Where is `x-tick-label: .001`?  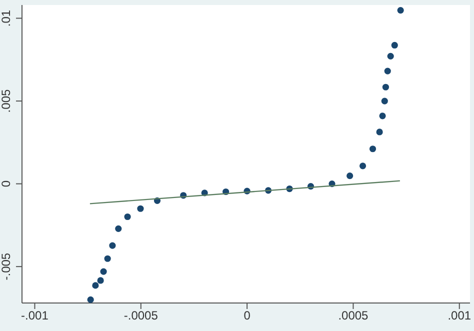
x-tick-label: .001 is located at coordinates (460, 315).